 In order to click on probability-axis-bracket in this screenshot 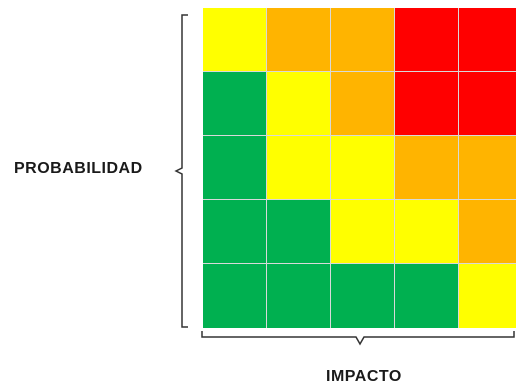, I will do `click(181, 171)`.